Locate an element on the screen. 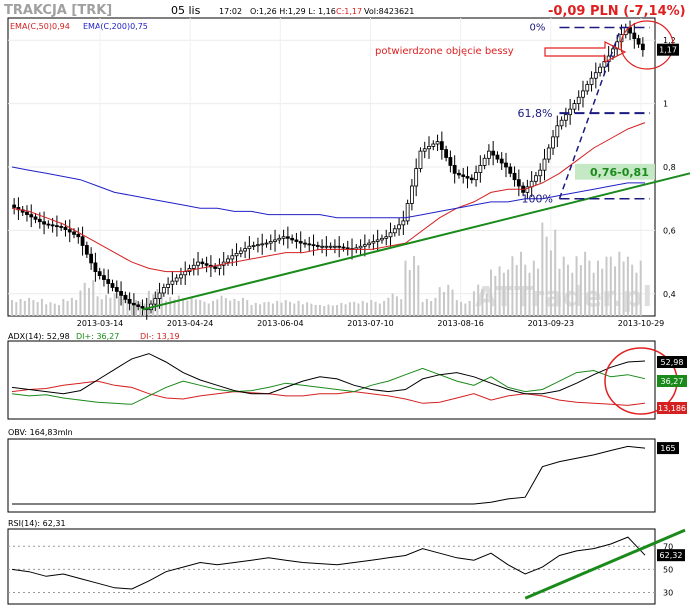 The width and height of the screenshot is (700, 613). header-close: C:1,17 is located at coordinates (349, 11).